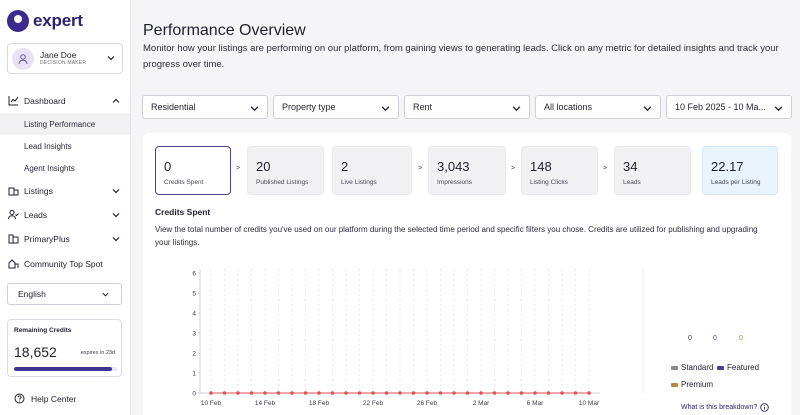 This screenshot has width=800, height=415. I want to click on filter-category: Residential, so click(205, 107).